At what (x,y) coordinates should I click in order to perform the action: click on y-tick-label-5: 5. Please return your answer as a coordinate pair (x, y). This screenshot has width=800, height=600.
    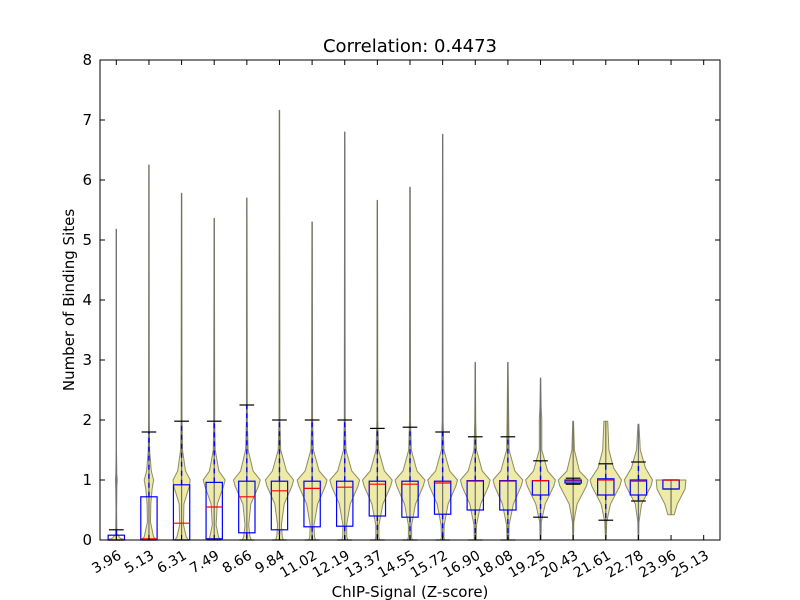
    Looking at the image, I should click on (87, 240).